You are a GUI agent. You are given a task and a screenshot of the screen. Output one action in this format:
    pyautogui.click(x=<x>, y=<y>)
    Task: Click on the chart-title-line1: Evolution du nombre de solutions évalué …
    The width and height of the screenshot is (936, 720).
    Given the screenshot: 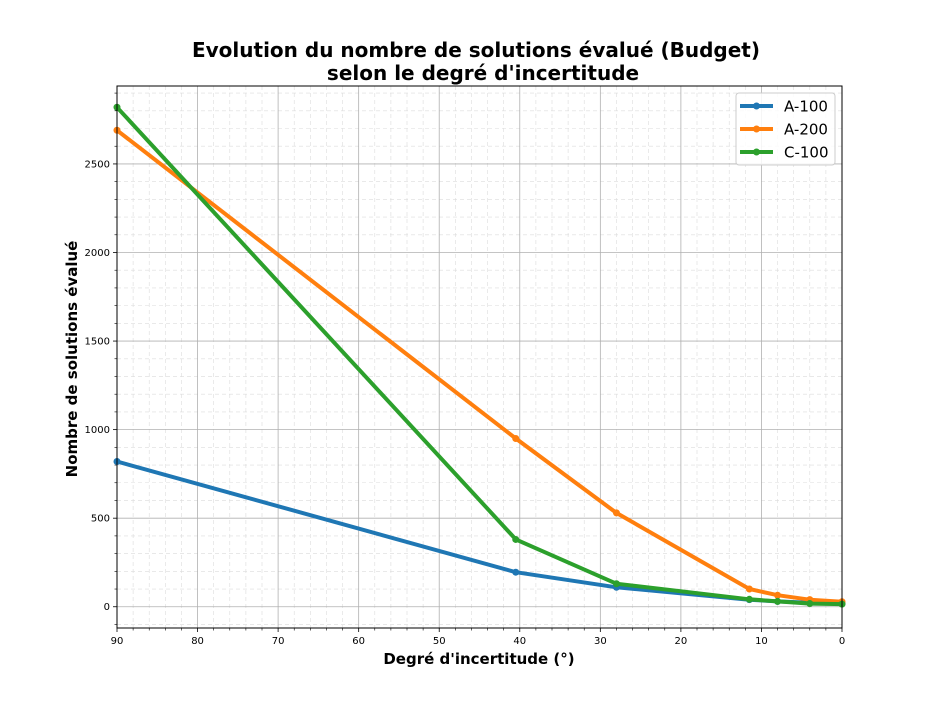 What is the action you would take?
    pyautogui.click(x=476, y=50)
    